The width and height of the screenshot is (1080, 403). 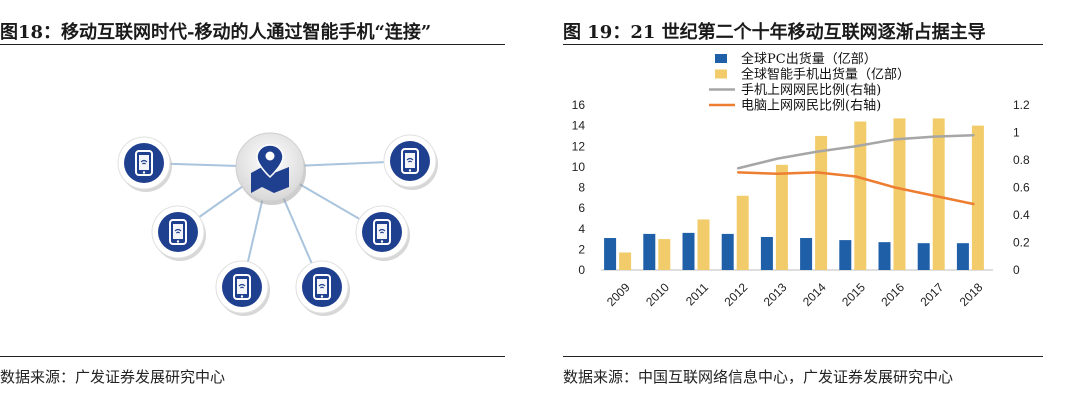 What do you see at coordinates (581, 188) in the screenshot?
I see `y-left-tick-label: 8` at bounding box center [581, 188].